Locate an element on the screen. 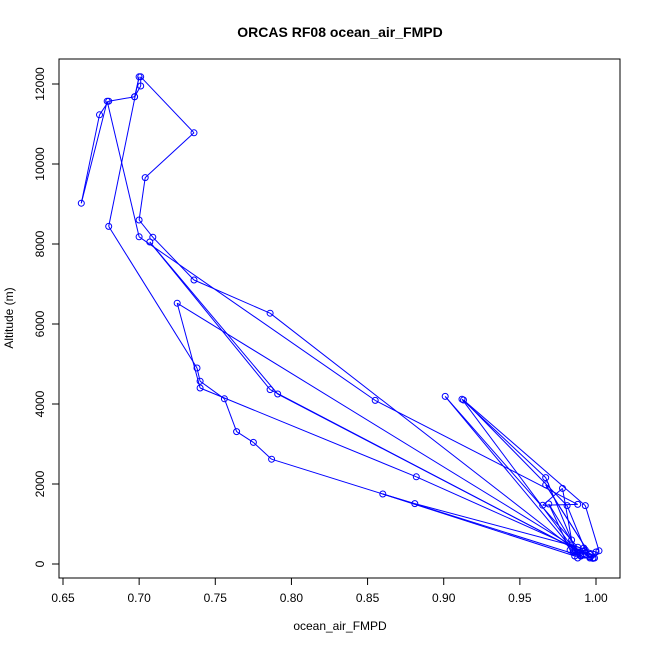  x-tick-label: 0.70 is located at coordinates (139, 598).